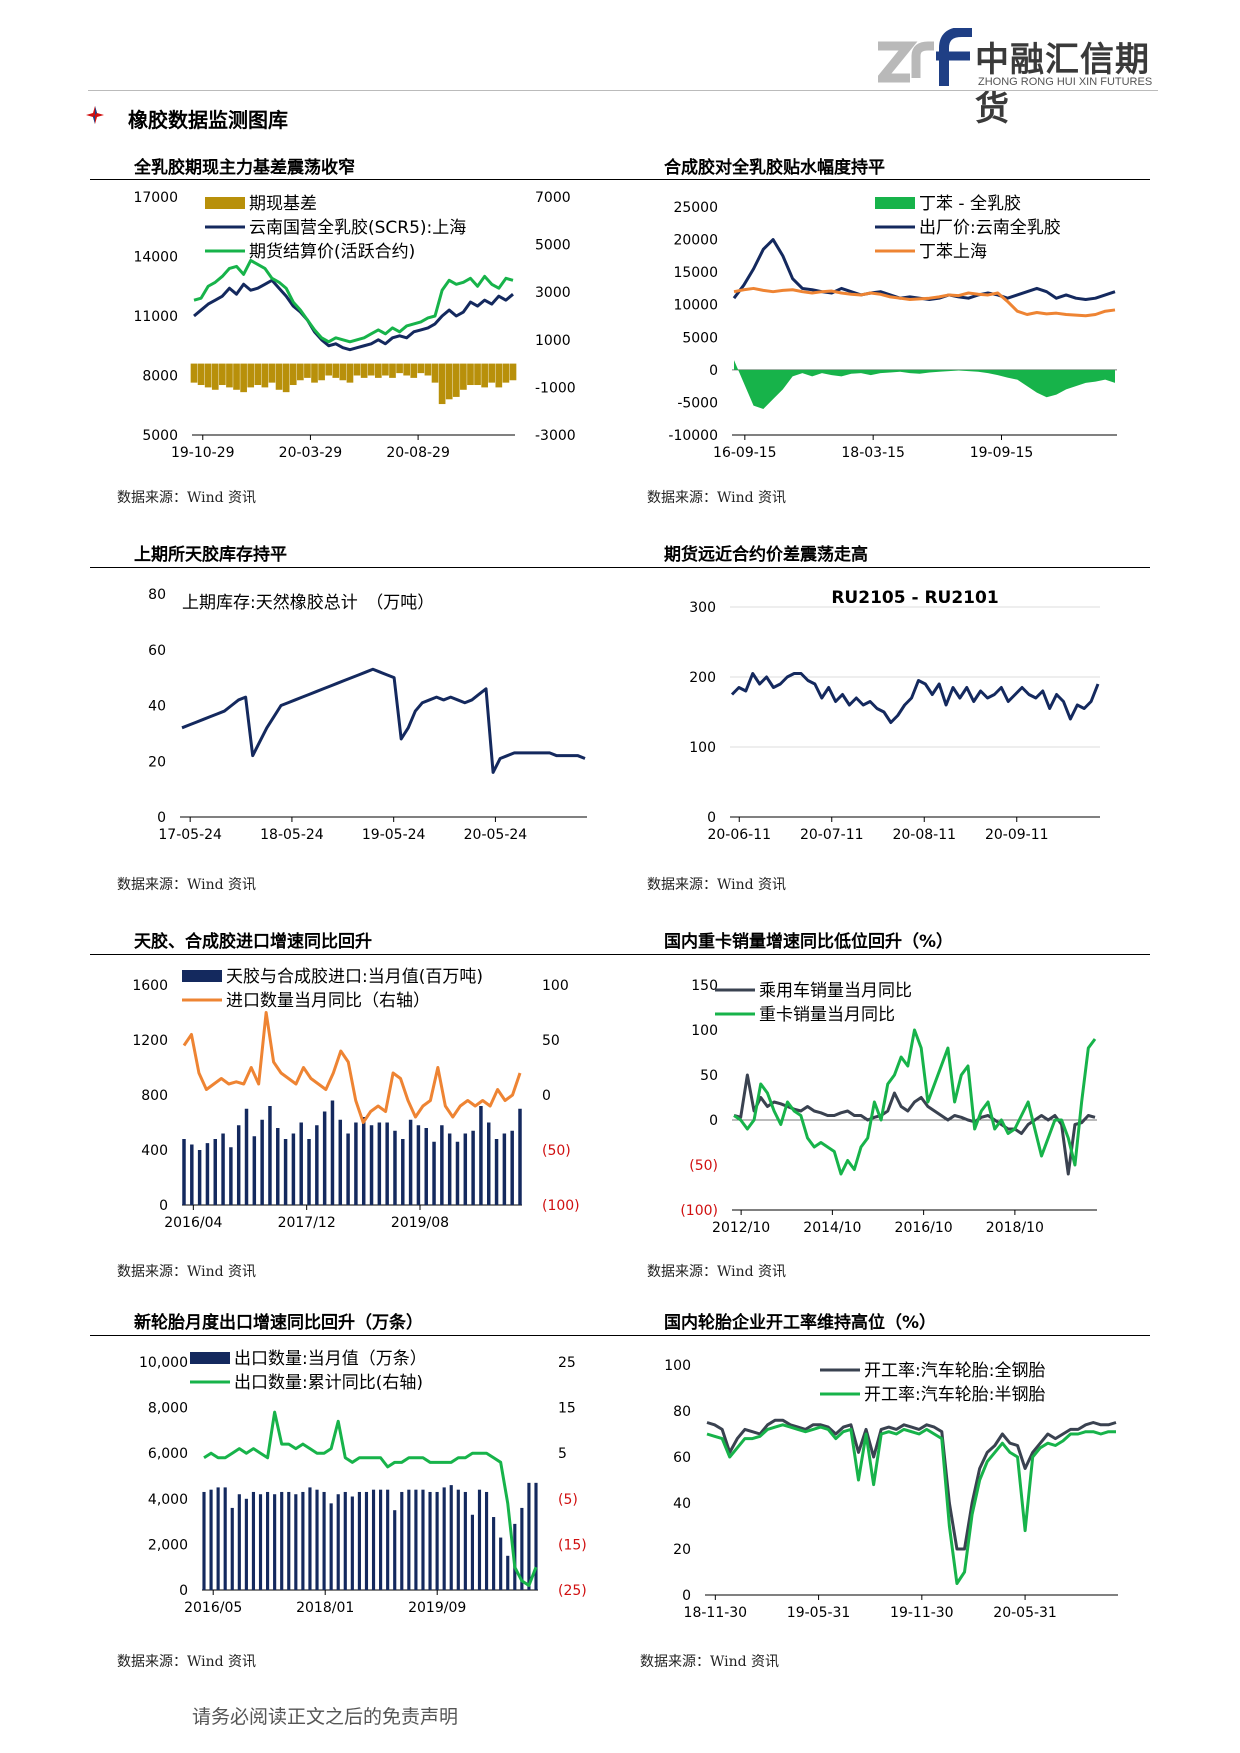 The height and width of the screenshot is (1753, 1240). I want to click on chart-title-8: 国内轮胎企业开工率维持高位（%）, so click(800, 1323).